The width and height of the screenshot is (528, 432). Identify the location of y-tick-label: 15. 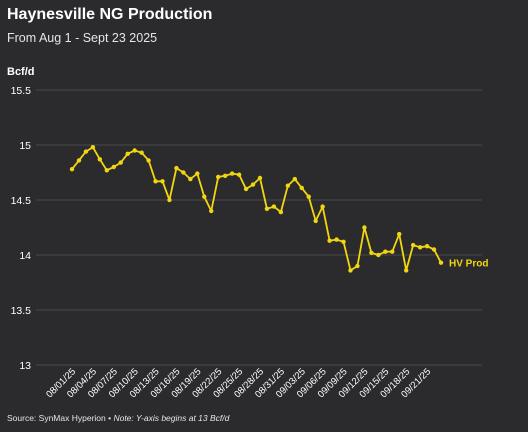
(25, 146).